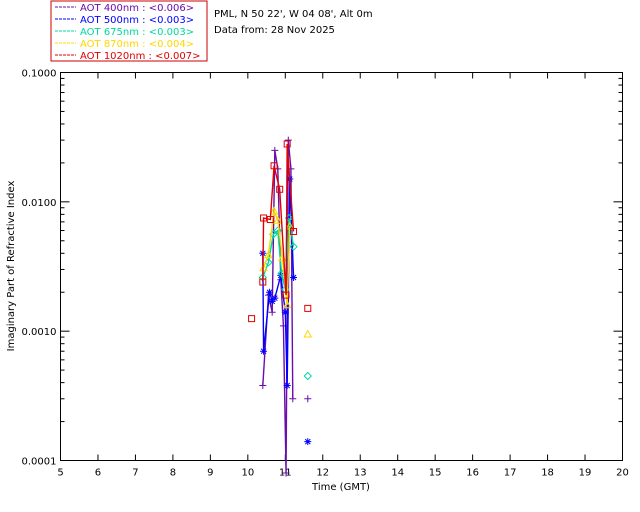 The height and width of the screenshot is (512, 640). What do you see at coordinates (547, 473) in the screenshot?
I see `x-tick-label: 18` at bounding box center [547, 473].